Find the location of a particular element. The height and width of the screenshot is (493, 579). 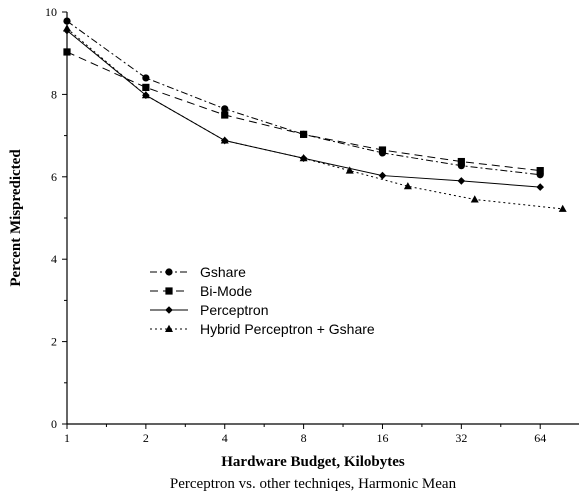

legend-label: Gshare is located at coordinates (223, 272).